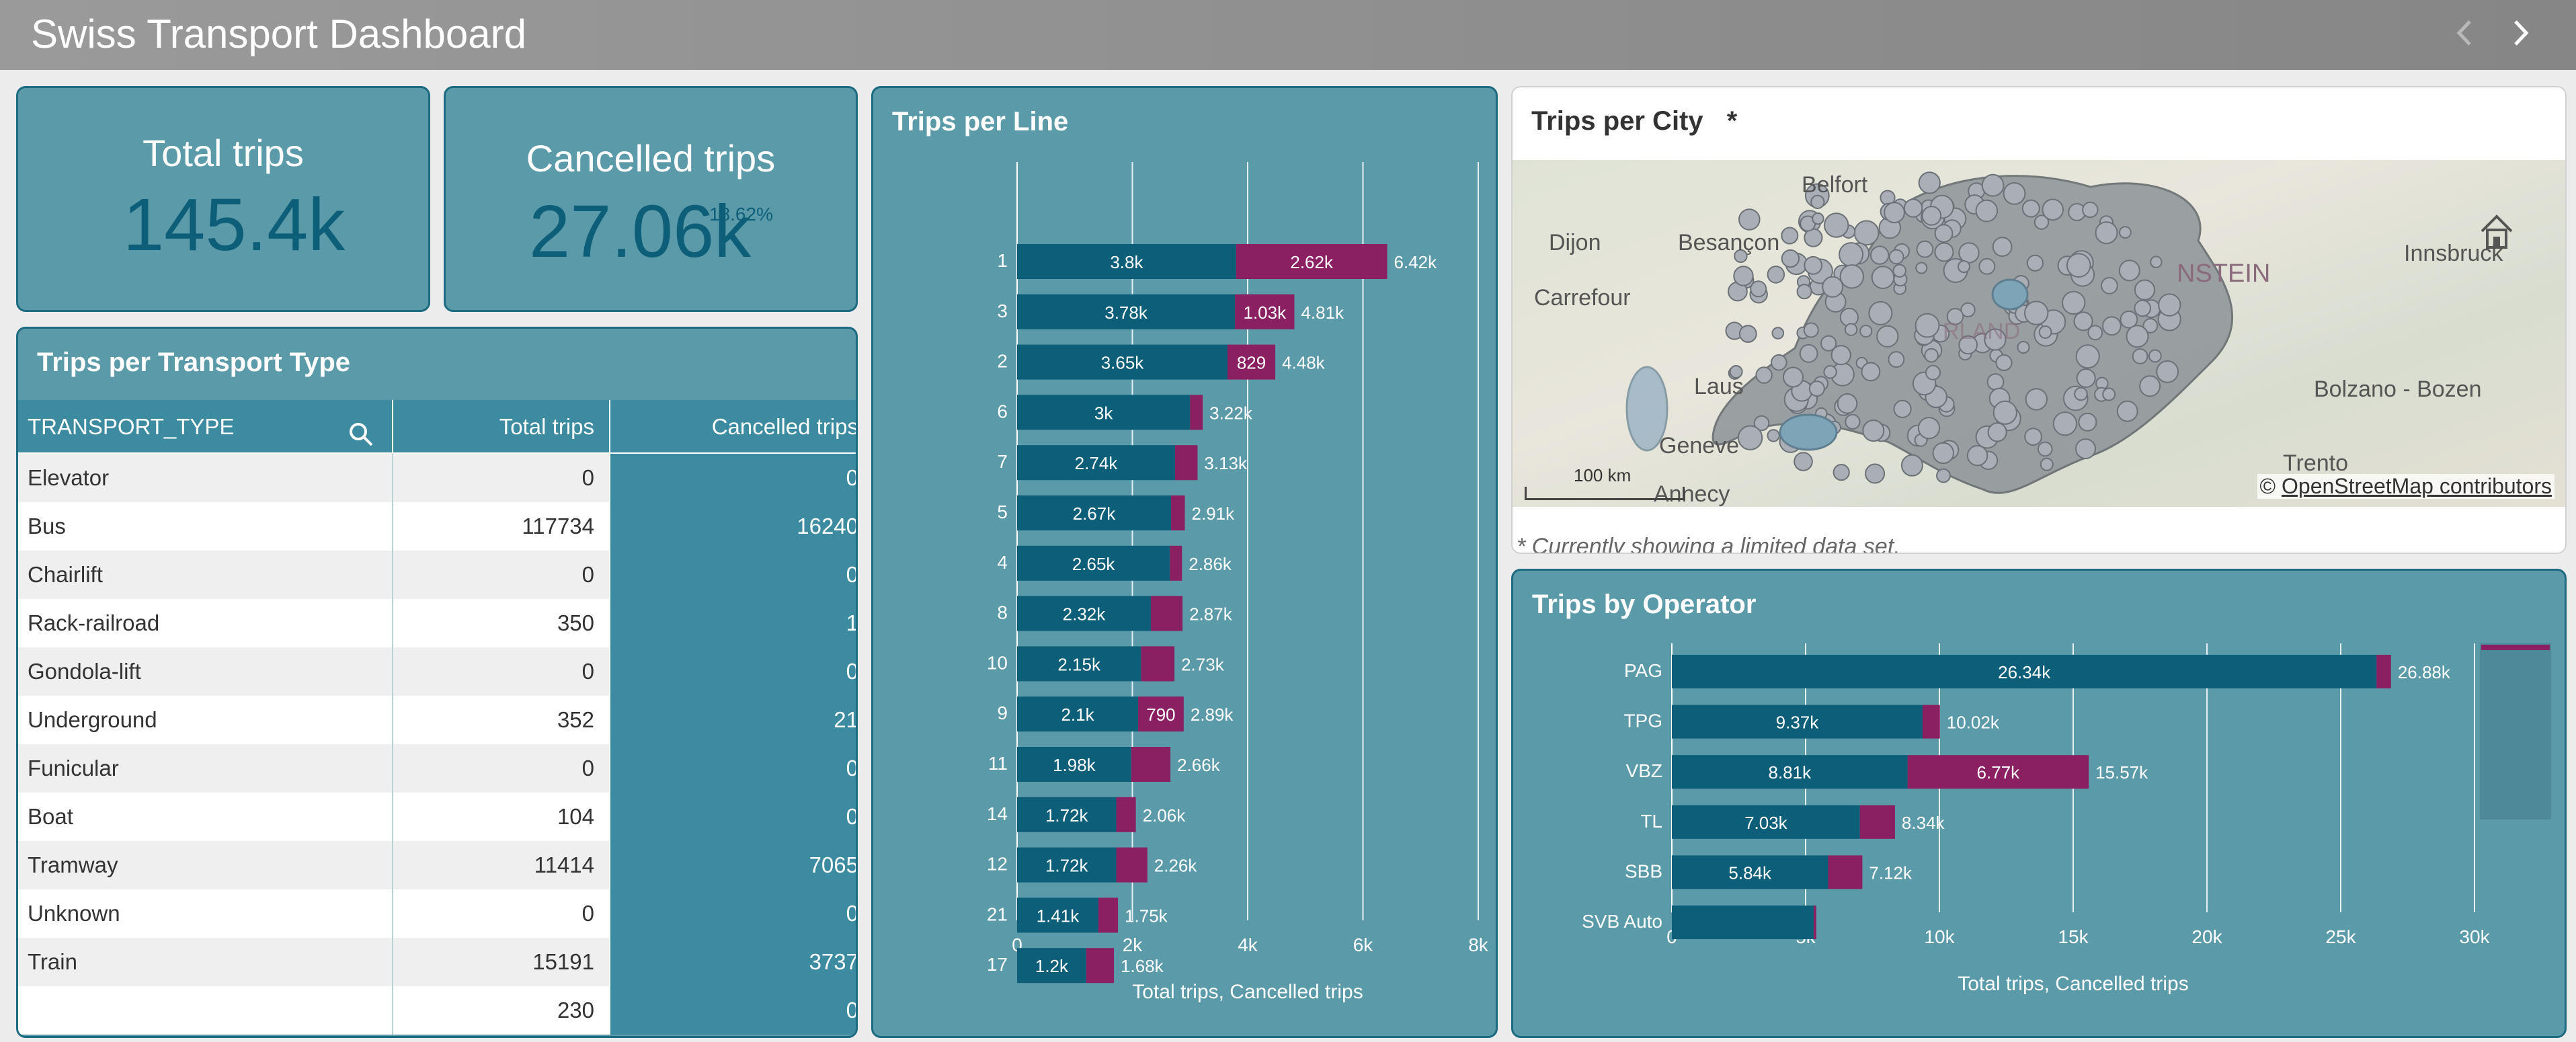 Image resolution: width=2576 pixels, height=1042 pixels. Describe the element at coordinates (205, 478) in the screenshot. I see `cell-transport-type: Elevator` at that location.